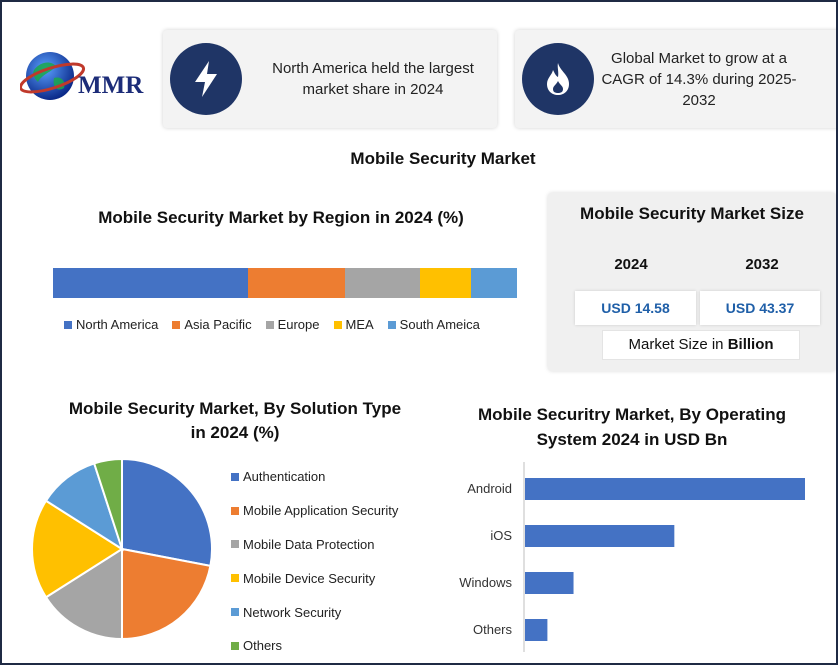 This screenshot has height=665, width=838. I want to click on os-category-label: Android, so click(489, 488).